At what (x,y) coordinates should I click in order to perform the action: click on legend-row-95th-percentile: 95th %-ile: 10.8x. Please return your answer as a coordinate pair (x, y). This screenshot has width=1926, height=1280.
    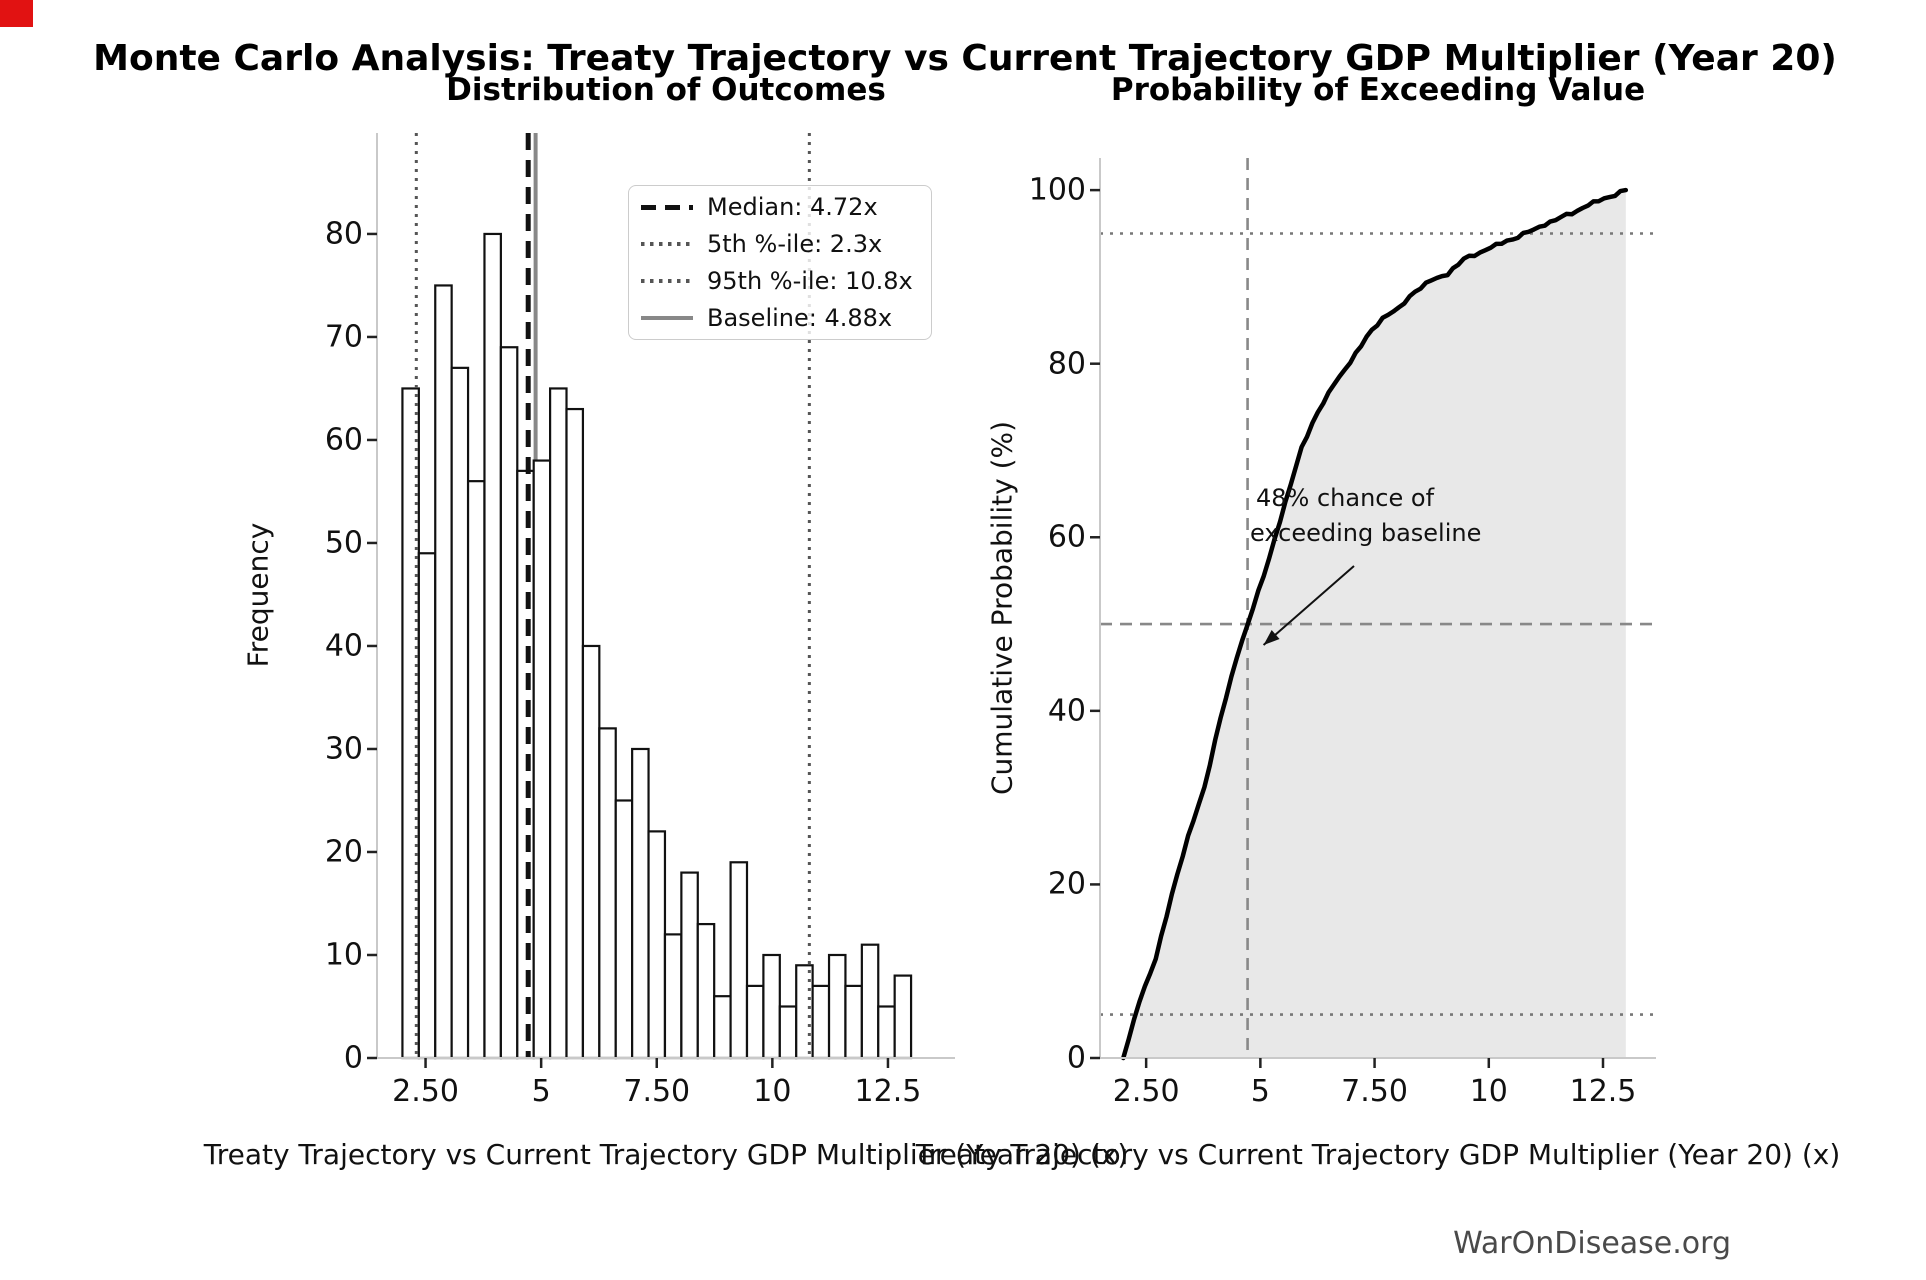
    Looking at the image, I should click on (780, 281).